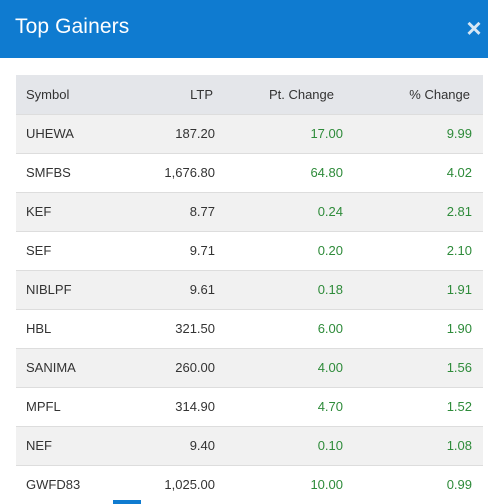 Image resolution: width=488 pixels, height=504 pixels. Describe the element at coordinates (39, 328) in the screenshot. I see `cell-symbol: HBL` at that location.